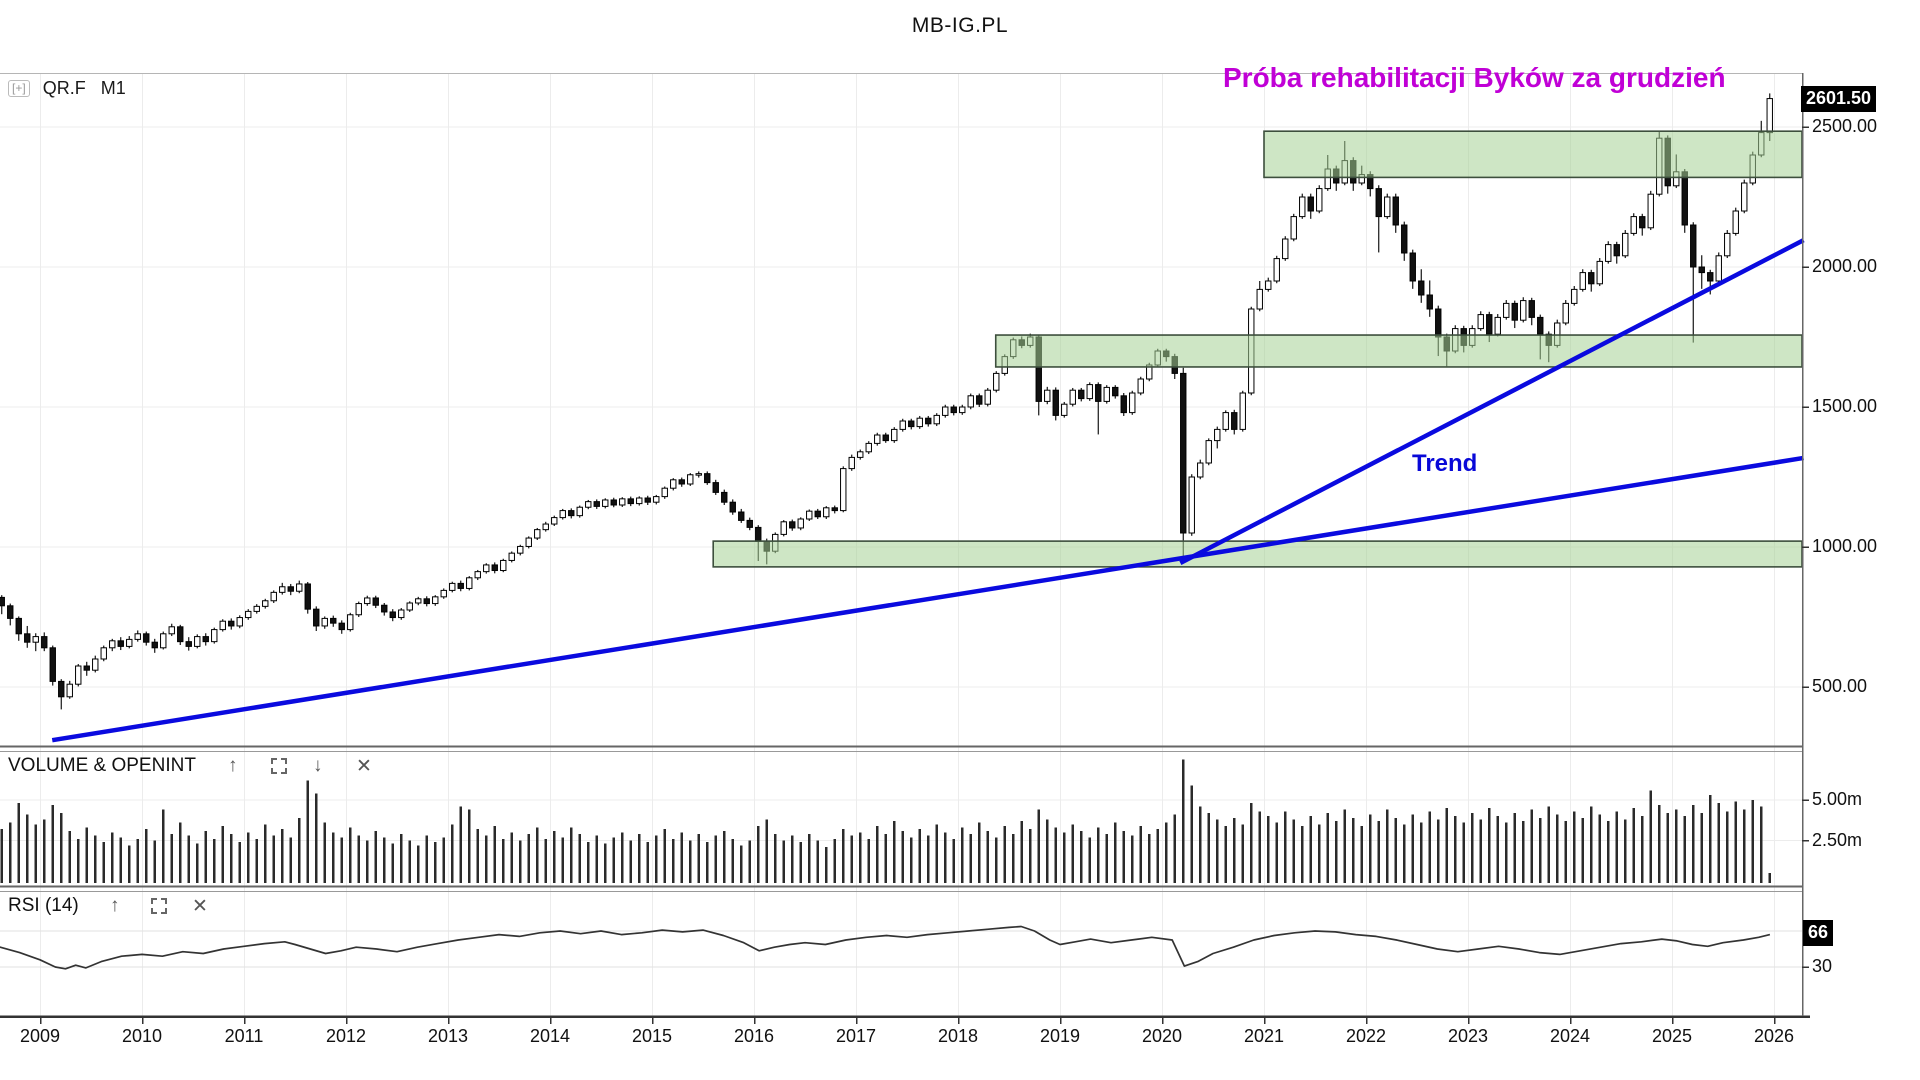 The width and height of the screenshot is (1920, 1080). What do you see at coordinates (102, 765) in the screenshot?
I see `volume-panel-title: VOLUME & OPENINT` at bounding box center [102, 765].